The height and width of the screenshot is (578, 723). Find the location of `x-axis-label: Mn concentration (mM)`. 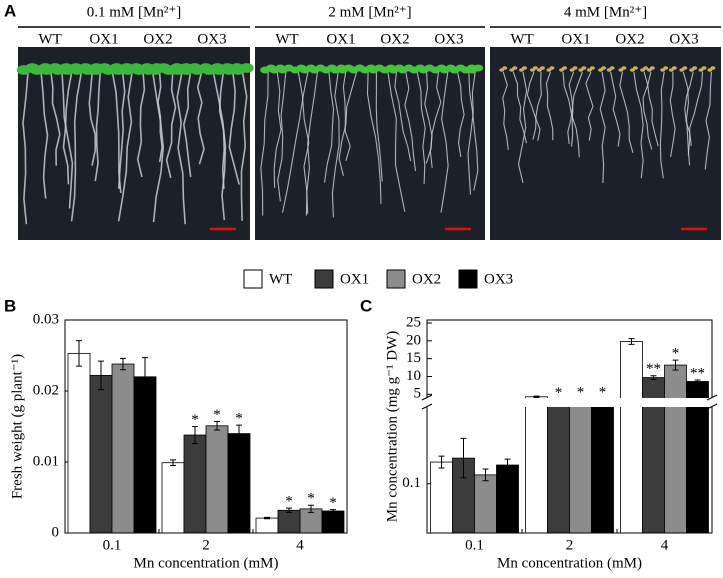

x-axis-label: Mn concentration (mM) is located at coordinates (206, 563).